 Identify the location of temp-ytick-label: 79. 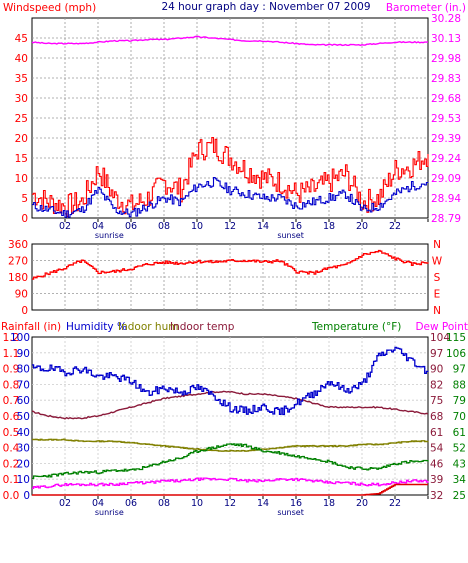
(459, 401).